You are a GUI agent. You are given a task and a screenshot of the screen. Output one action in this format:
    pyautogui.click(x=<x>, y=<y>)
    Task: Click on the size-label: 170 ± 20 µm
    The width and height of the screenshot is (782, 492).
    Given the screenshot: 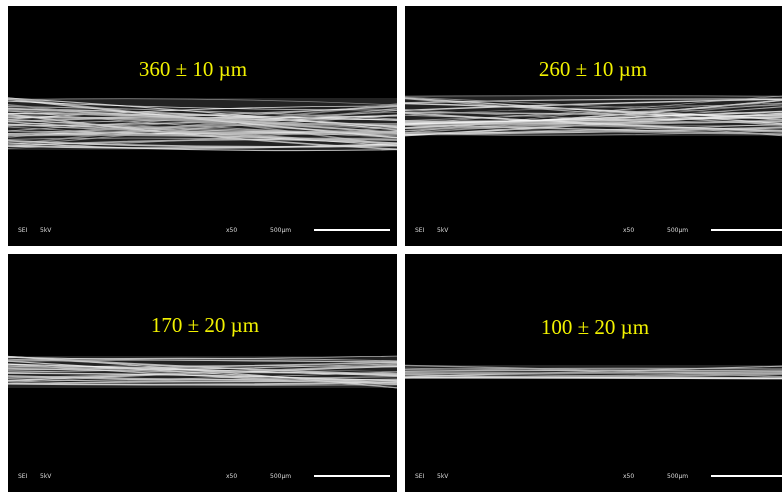 What is the action you would take?
    pyautogui.click(x=205, y=325)
    